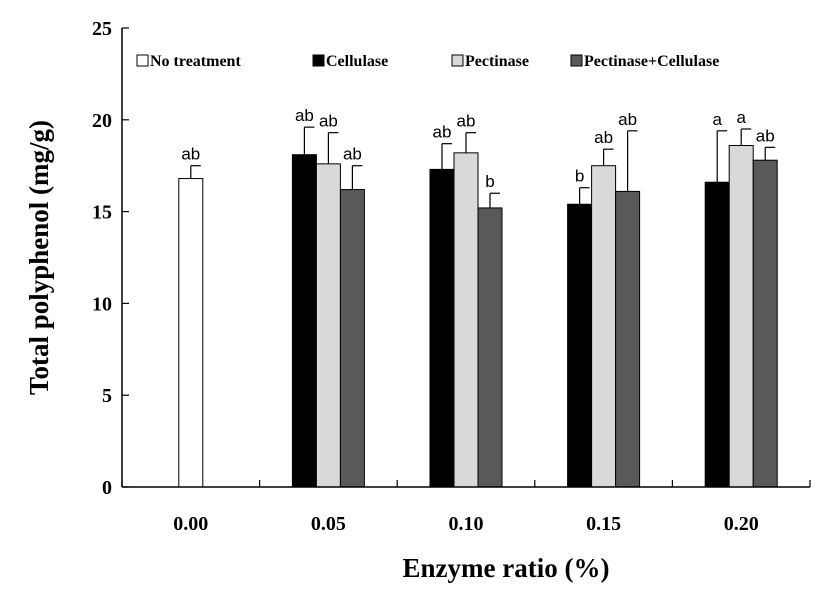 The width and height of the screenshot is (827, 595). I want to click on x-tick-label: 0.00, so click(190, 524).